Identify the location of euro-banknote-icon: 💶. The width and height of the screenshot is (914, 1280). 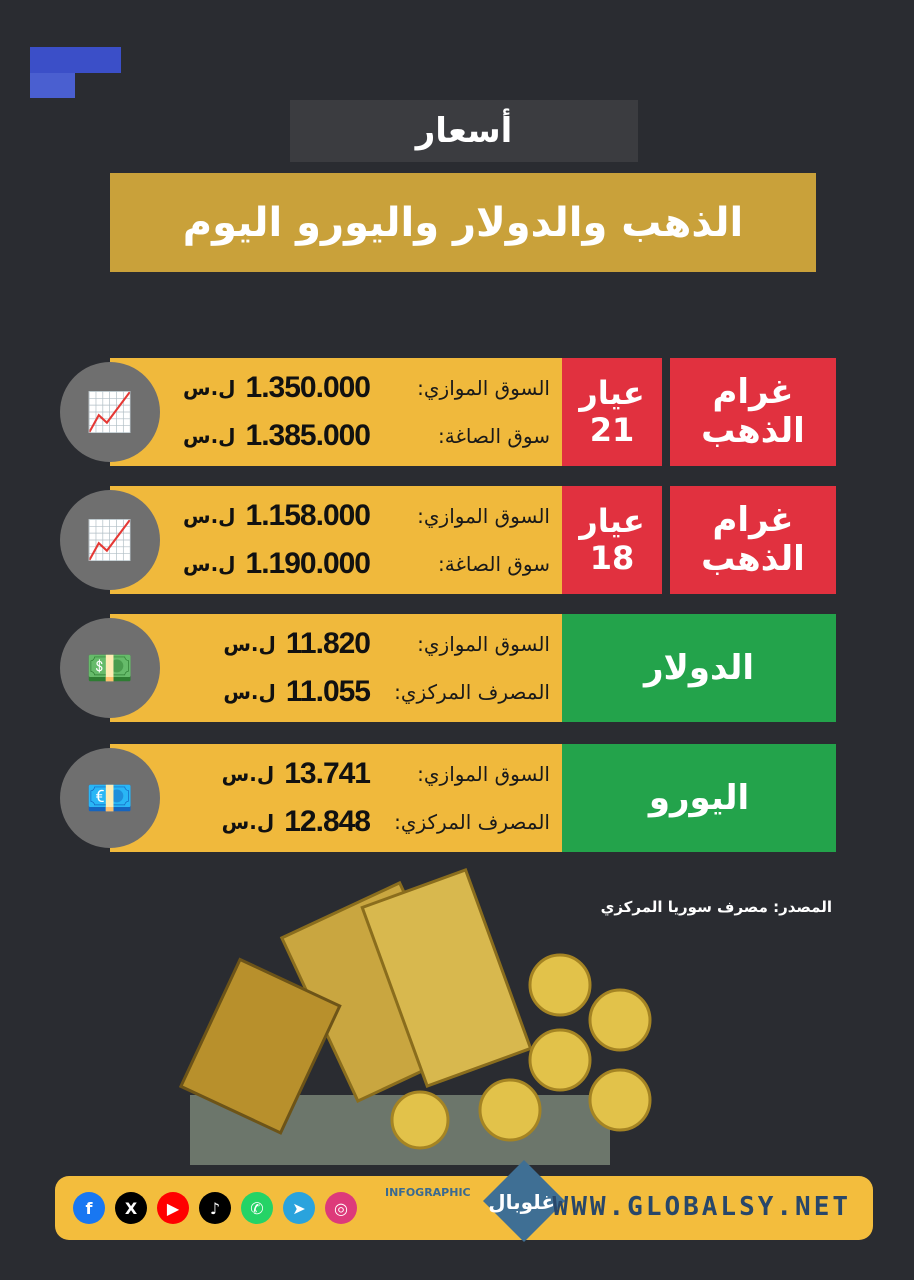
(110, 798).